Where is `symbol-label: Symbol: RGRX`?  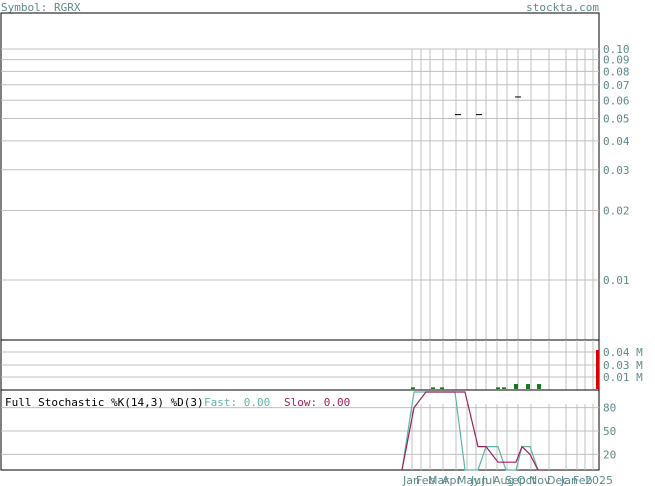
symbol-label: Symbol: RGRX is located at coordinates (41, 7).